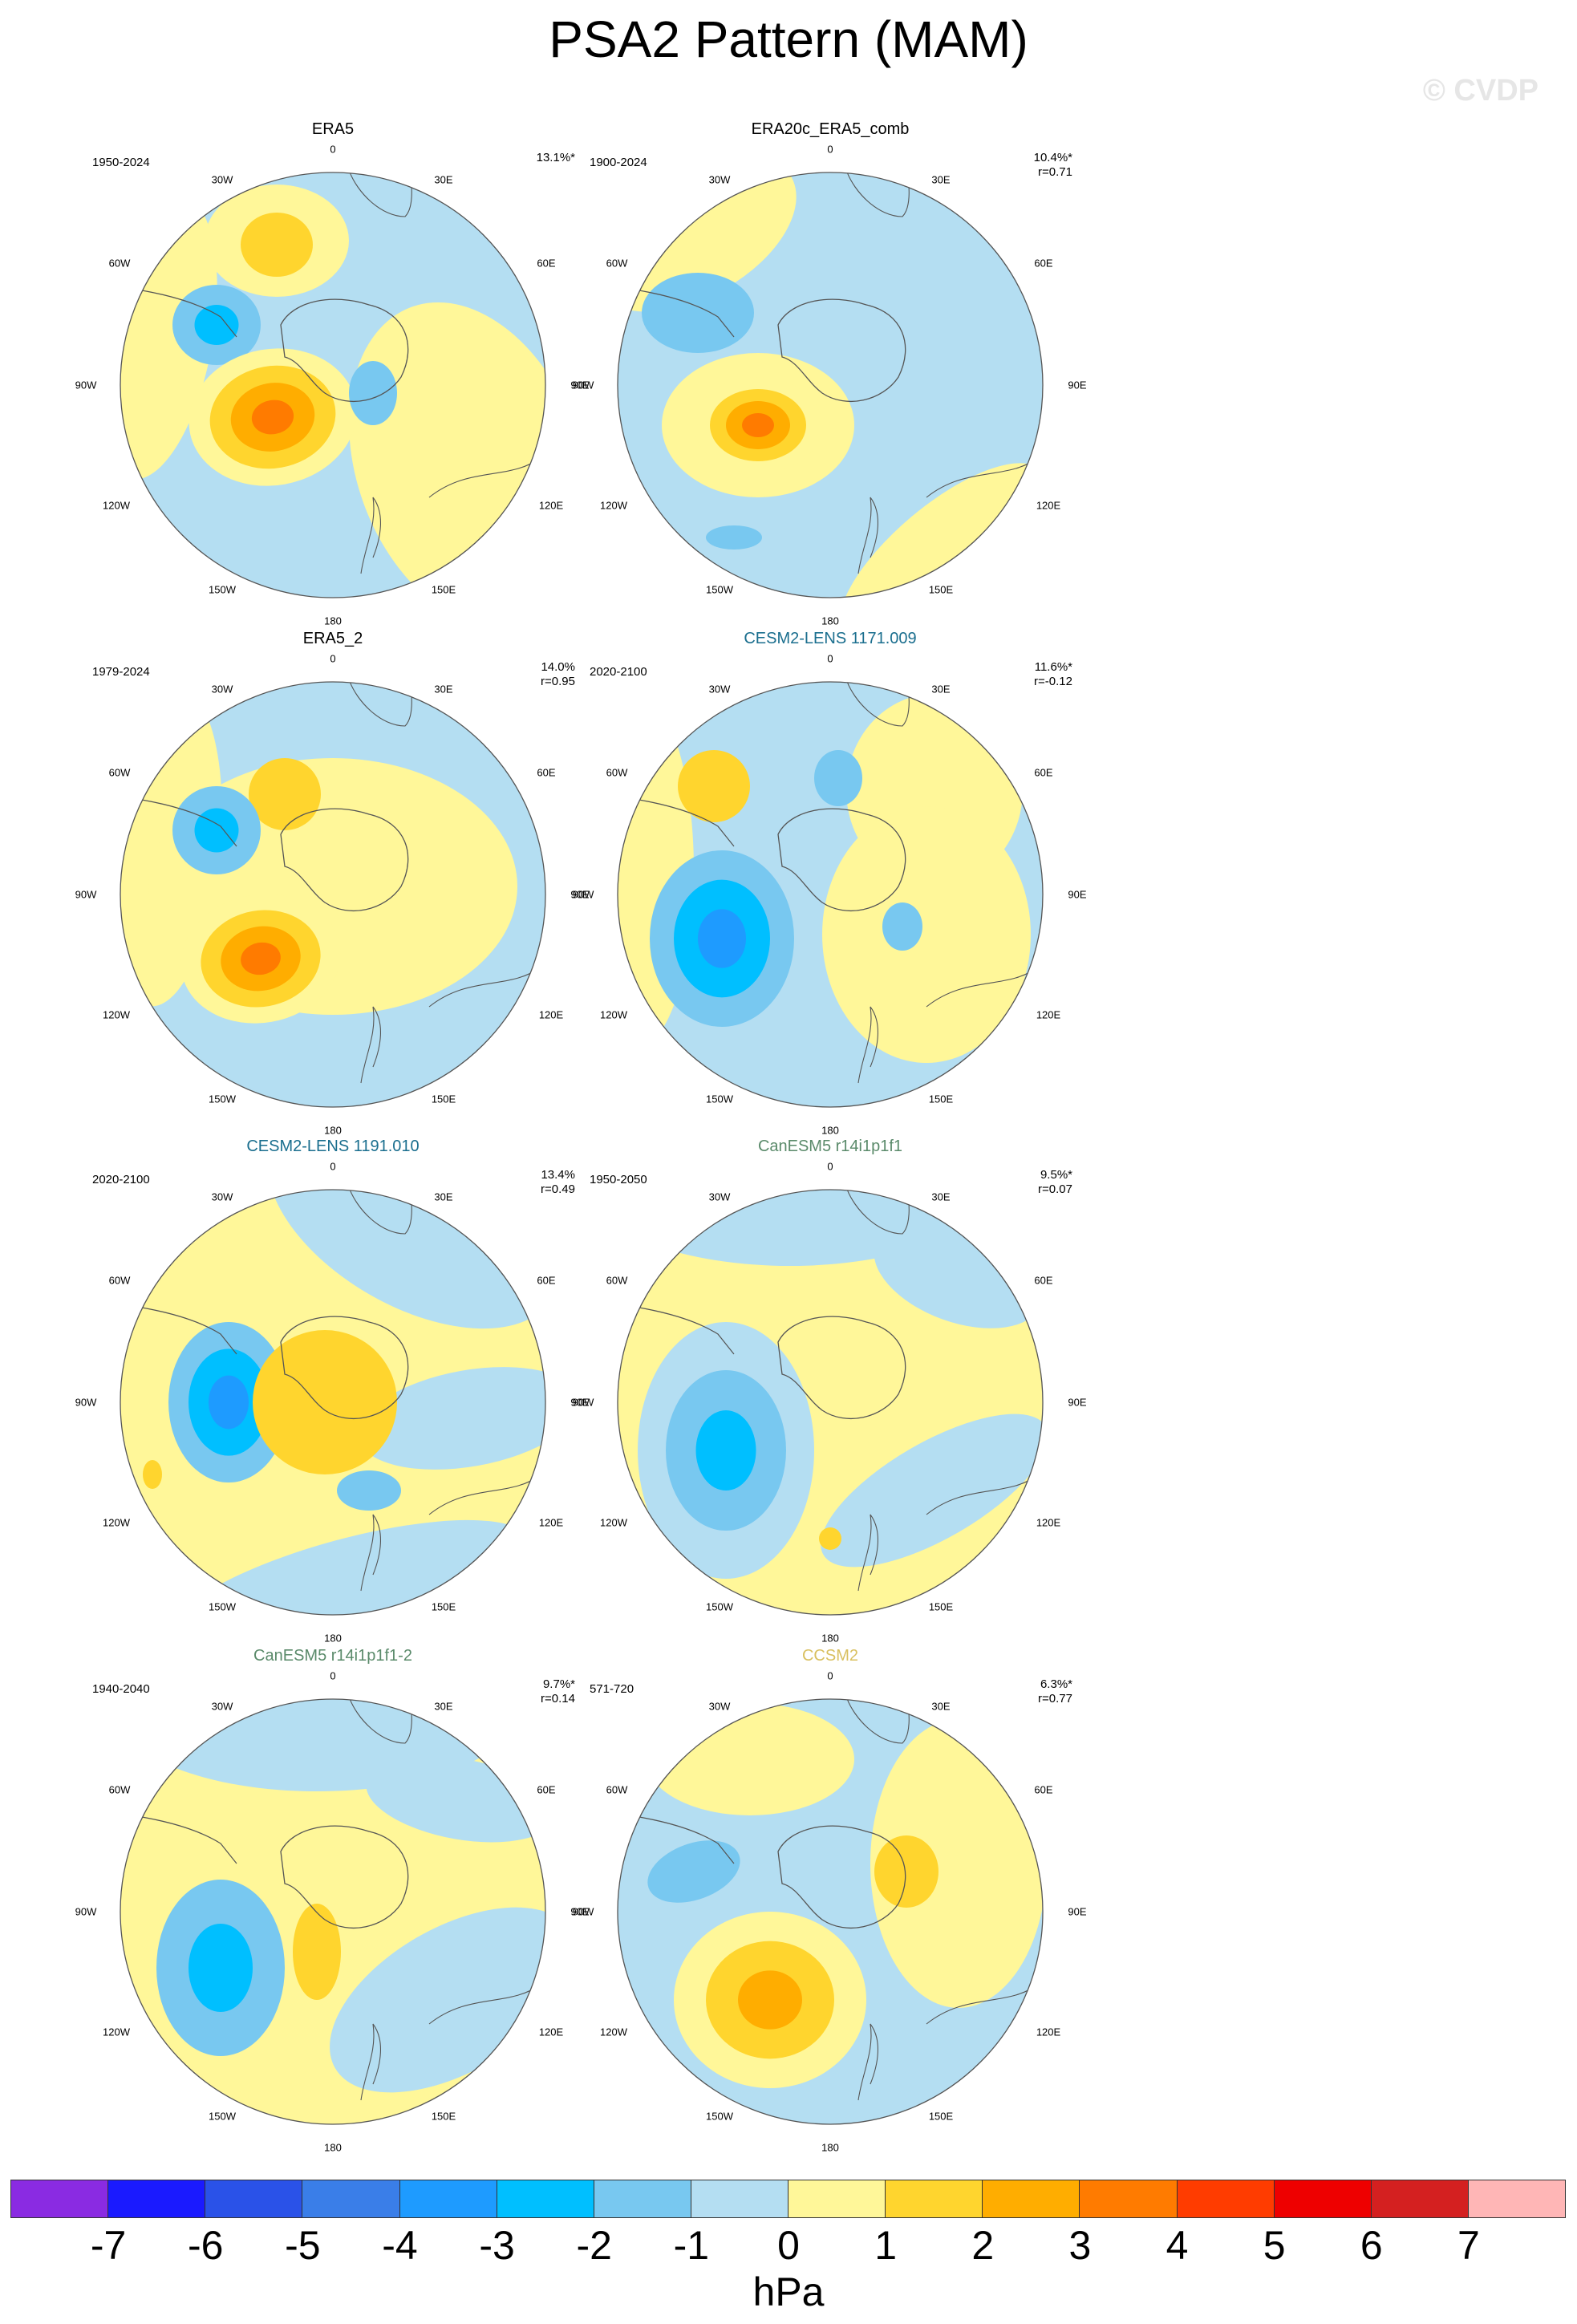  I want to click on colorbar-tick-label: 0, so click(788, 2245).